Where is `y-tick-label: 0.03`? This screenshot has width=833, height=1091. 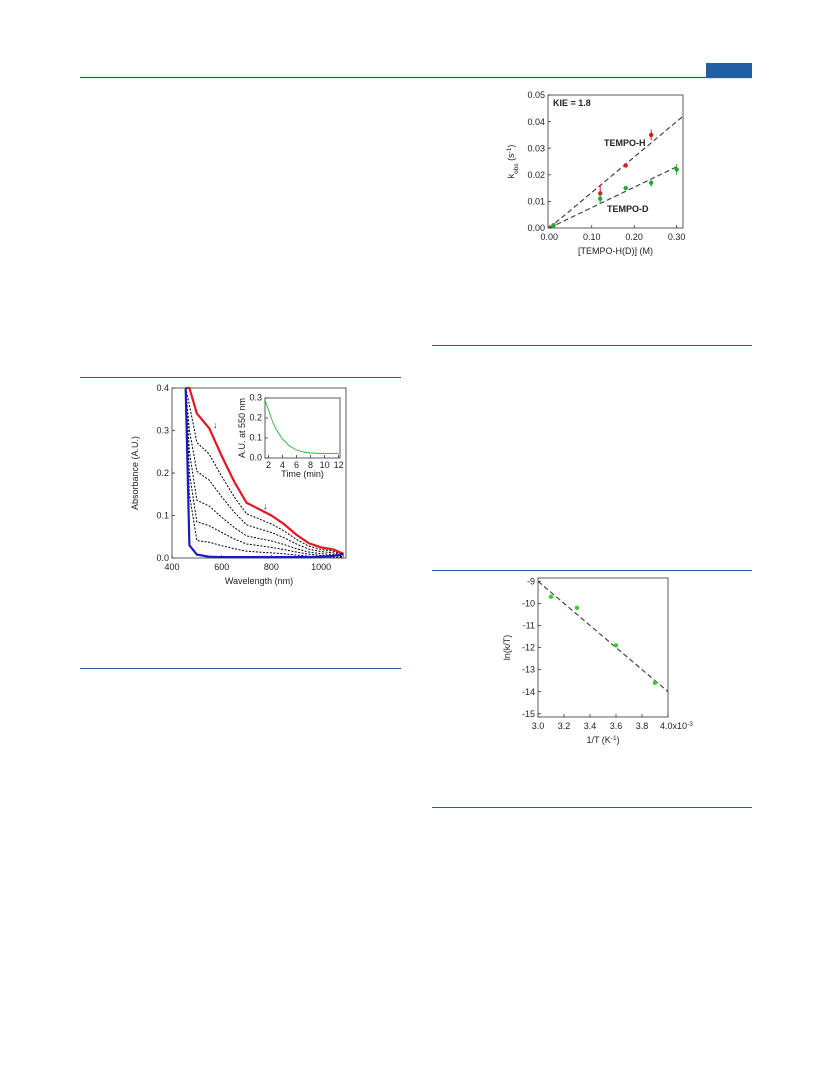
y-tick-label: 0.03 is located at coordinates (536, 148).